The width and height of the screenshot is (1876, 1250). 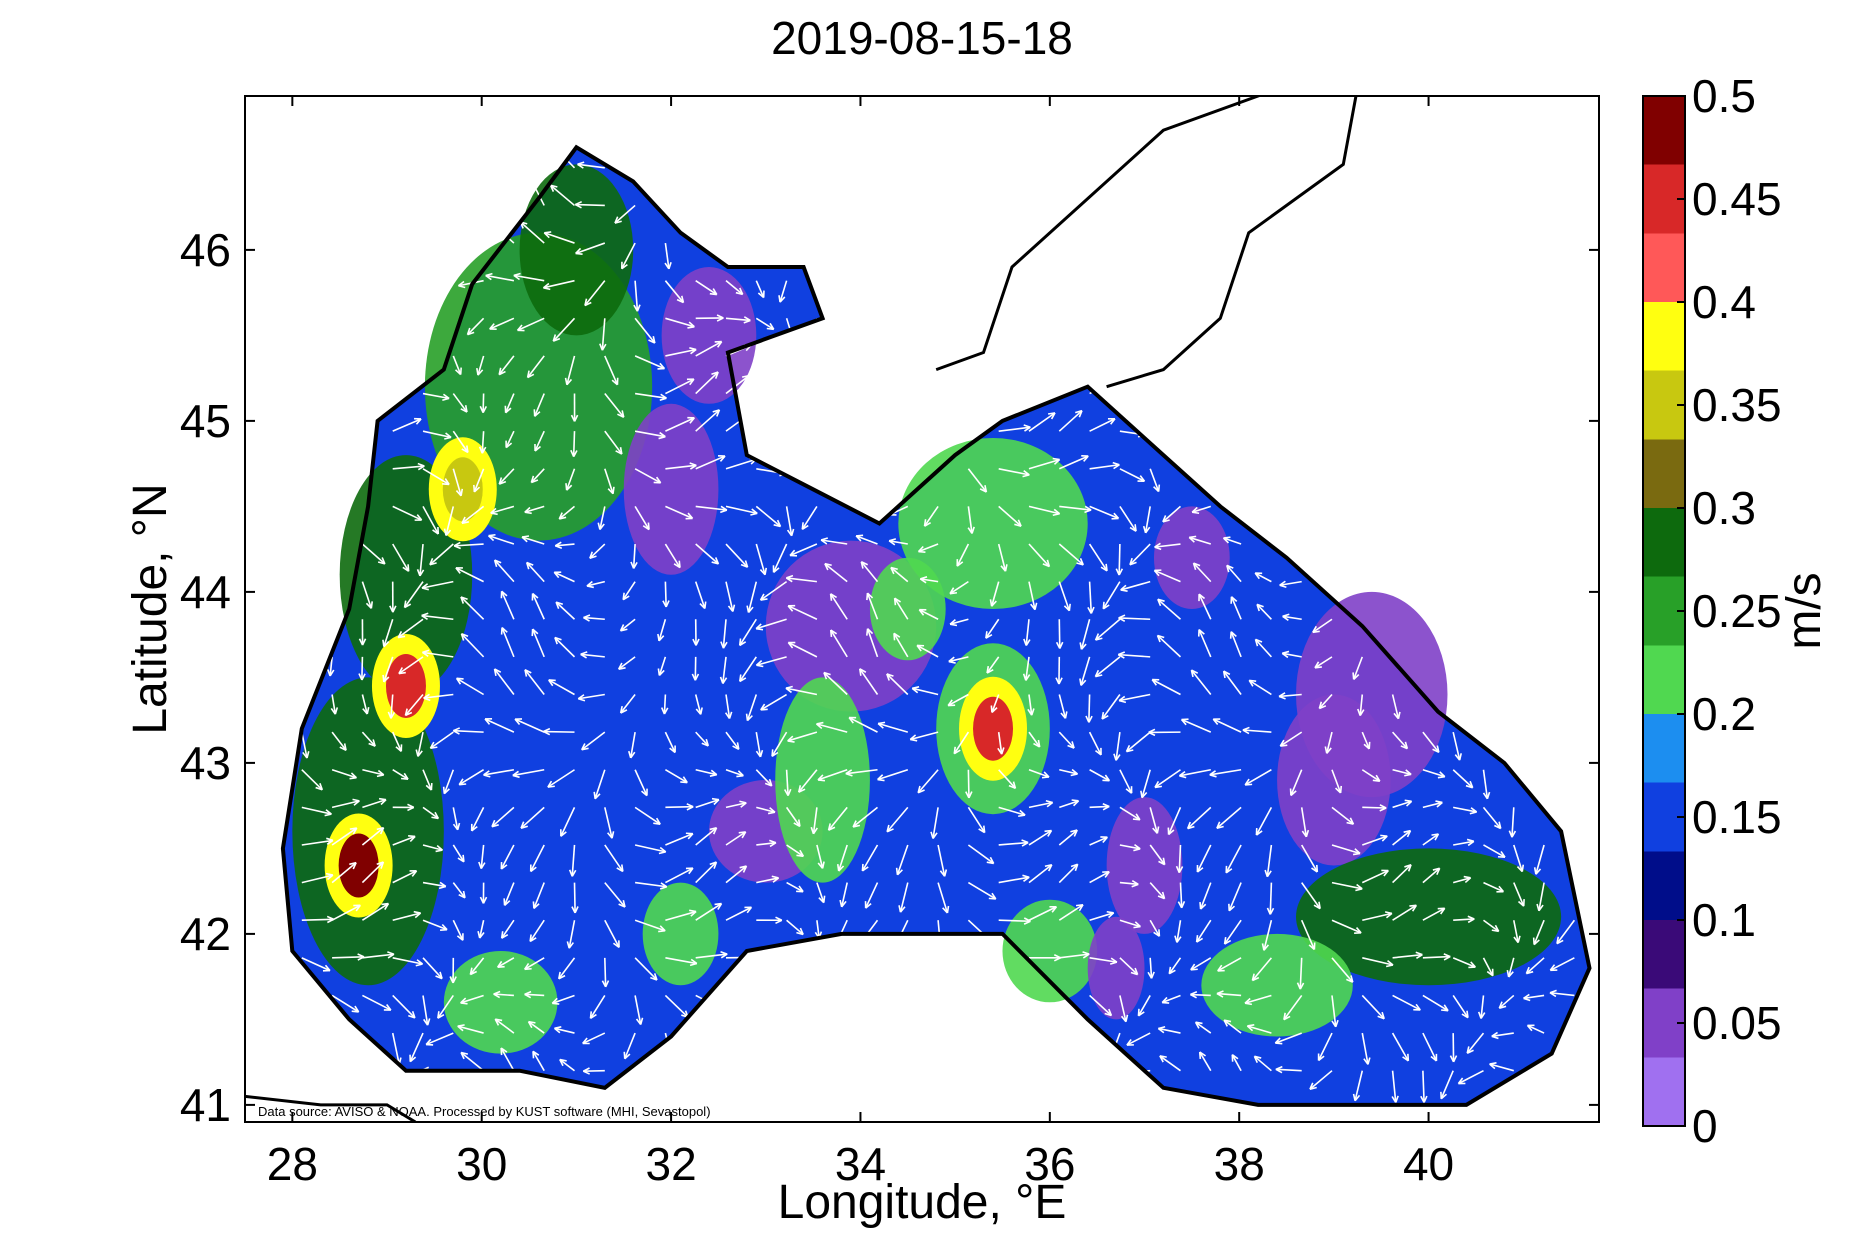 I want to click on y-tick-label: 46, so click(x=205, y=250).